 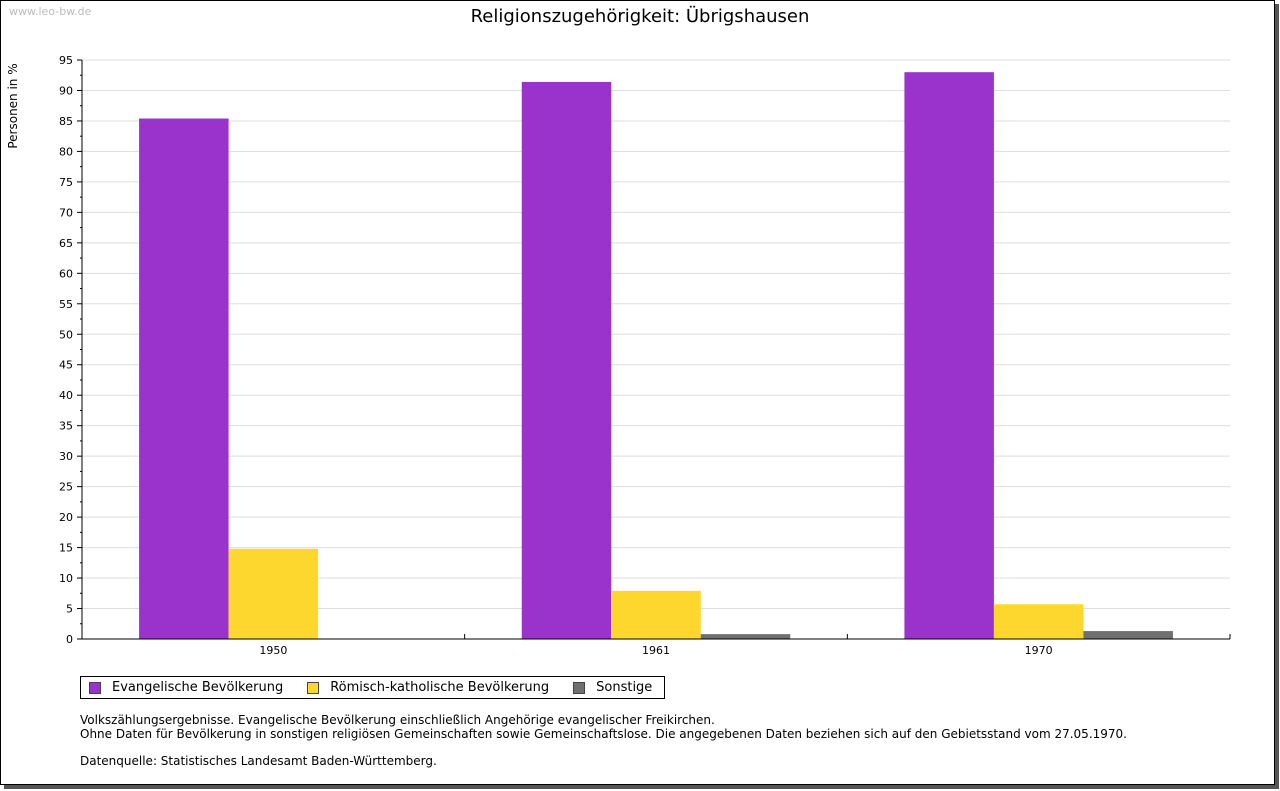 I want to click on bar-sonstige-1961, so click(x=745, y=636).